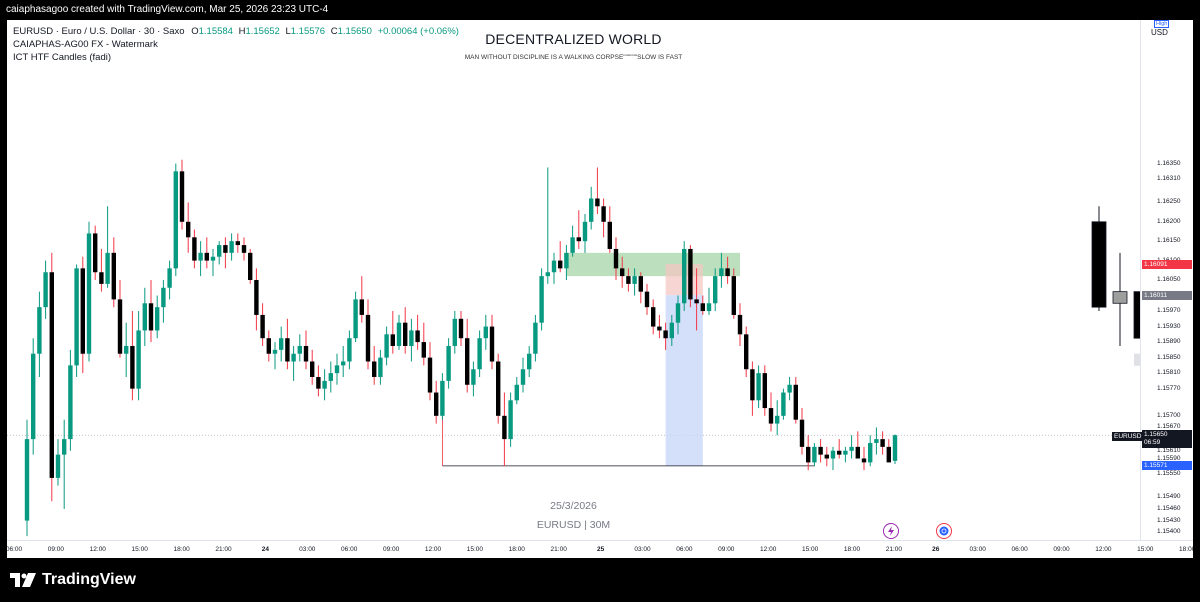  What do you see at coordinates (1169, 520) in the screenshot?
I see `price-tick-label: 1.15430` at bounding box center [1169, 520].